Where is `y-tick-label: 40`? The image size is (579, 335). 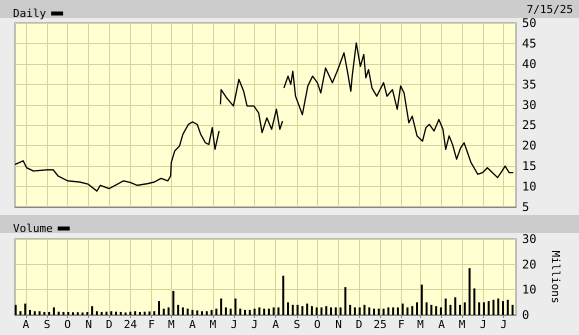 y-tick-label: 40 is located at coordinates (529, 63).